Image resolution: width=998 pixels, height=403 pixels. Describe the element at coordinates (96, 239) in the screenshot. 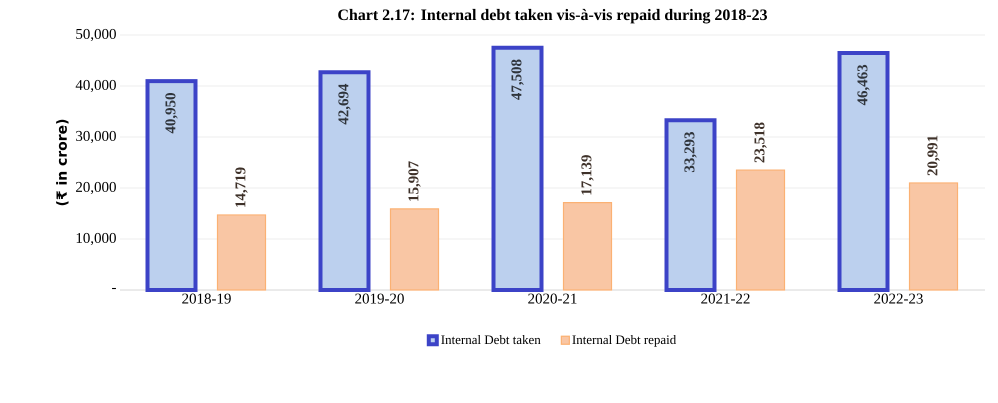

I see `y-tick-label: 10,000` at that location.